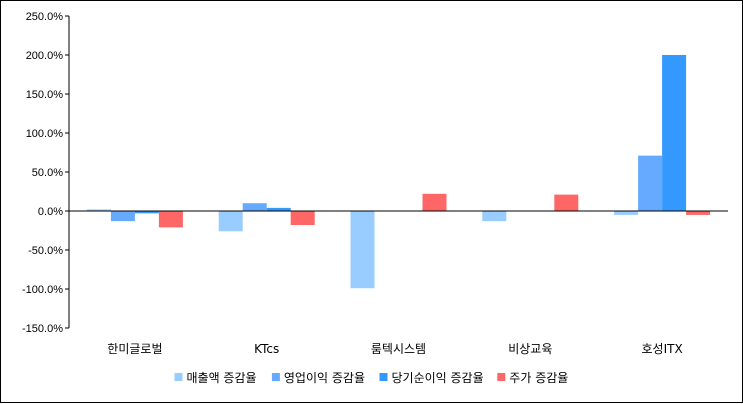  Describe the element at coordinates (134, 349) in the screenshot. I see `category-label: 한미글로벌` at that location.